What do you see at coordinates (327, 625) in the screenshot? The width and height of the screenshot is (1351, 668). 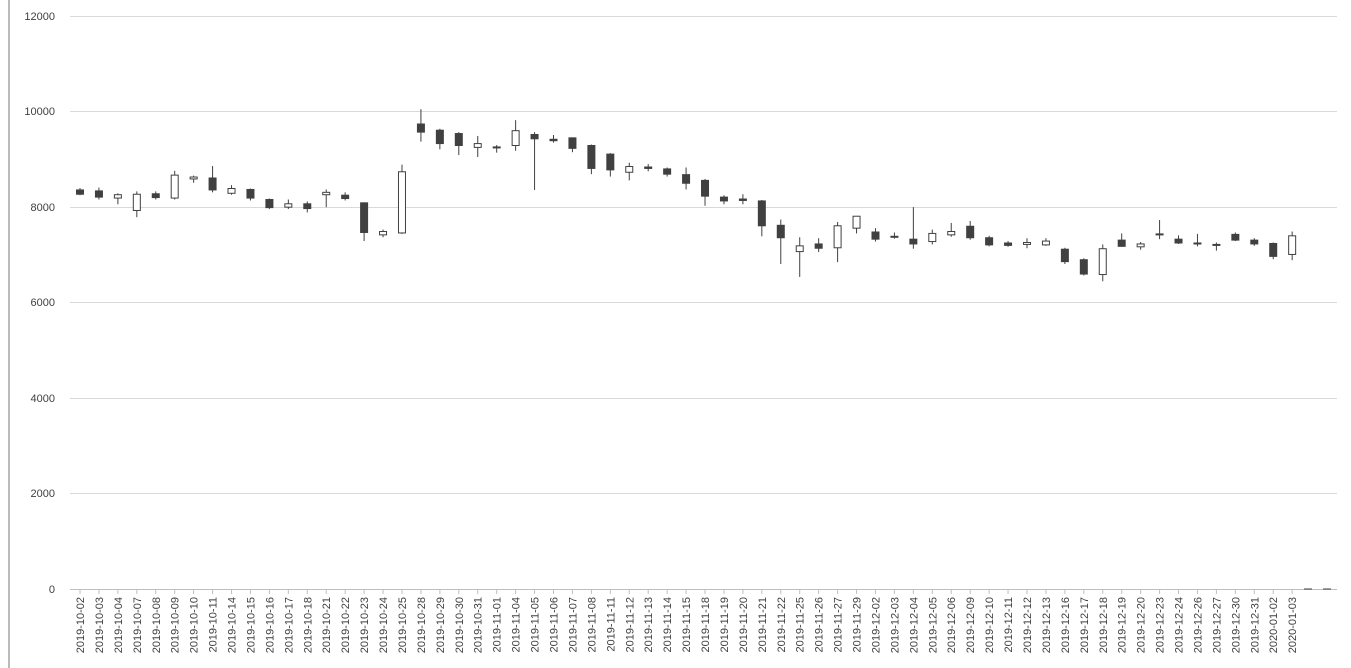 I see `x-tick-label: 2019-10-21` at bounding box center [327, 625].